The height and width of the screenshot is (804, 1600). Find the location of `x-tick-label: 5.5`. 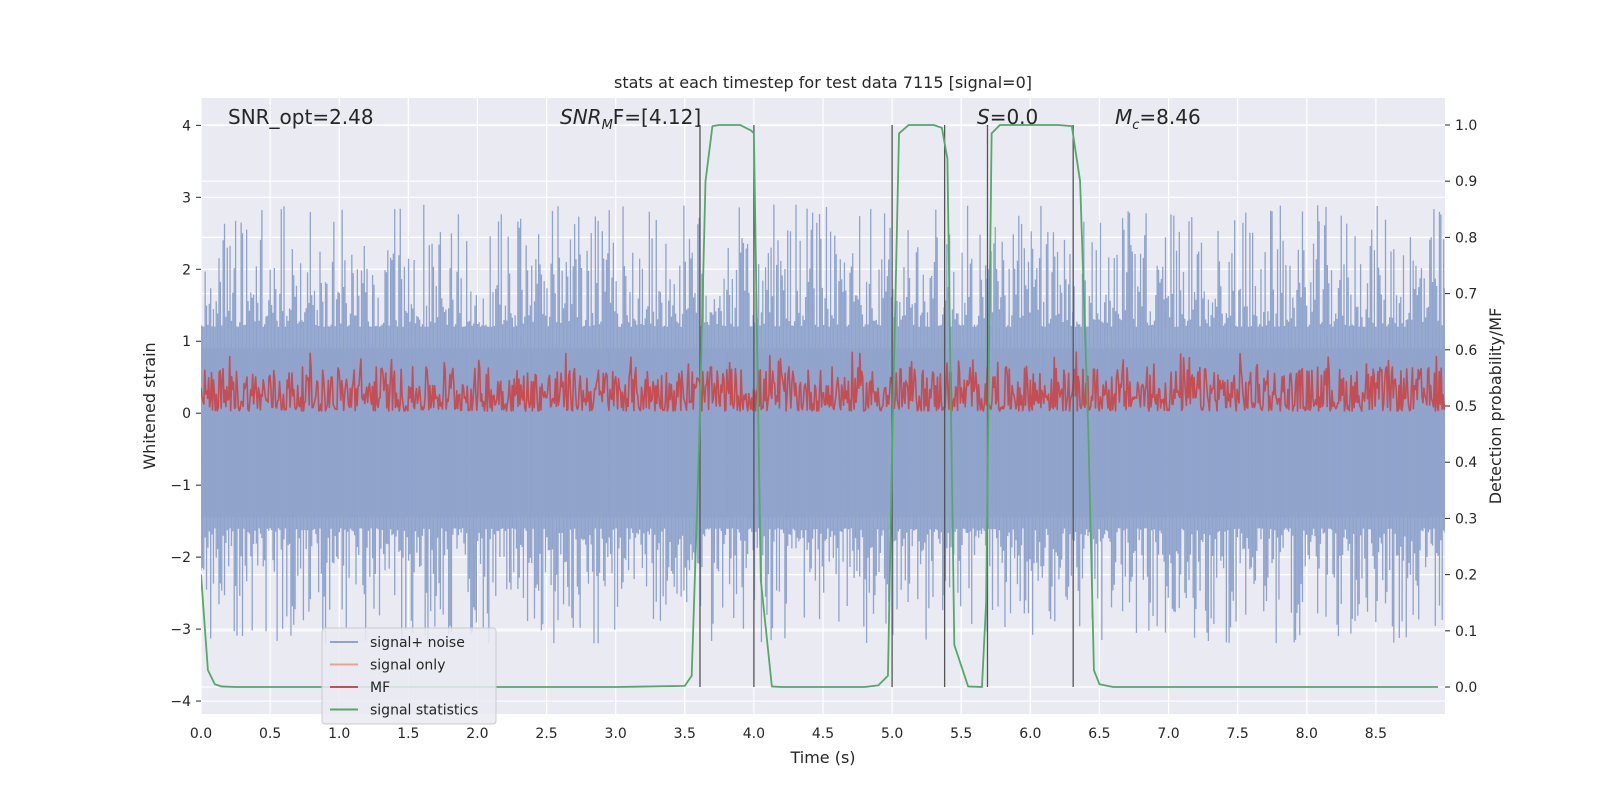

x-tick-label: 5.5 is located at coordinates (961, 734).